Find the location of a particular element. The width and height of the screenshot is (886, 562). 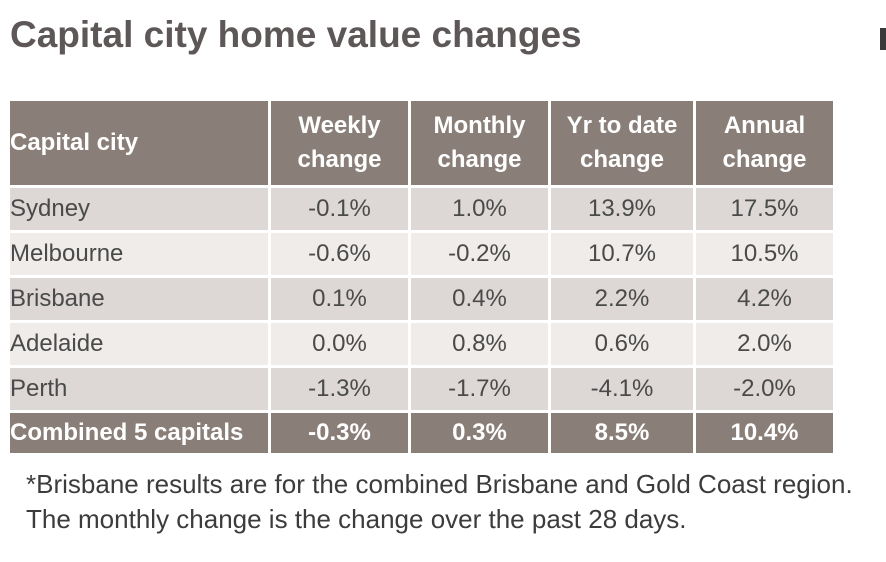

cell-monthly: 0.3% is located at coordinates (479, 433).